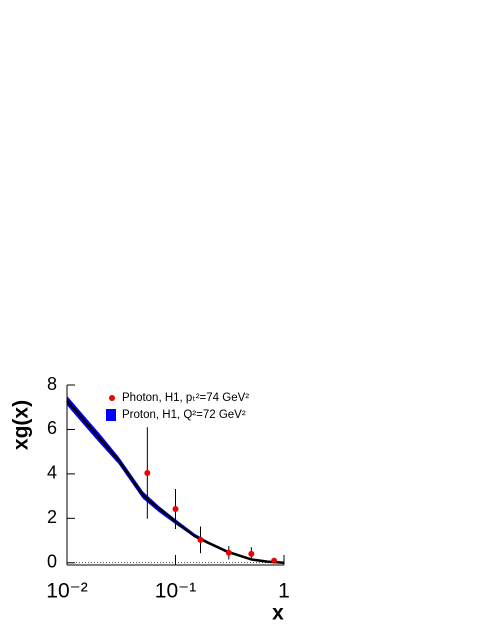 This screenshot has width=491, height=635. What do you see at coordinates (284, 591) in the screenshot?
I see `x-tick-label: 1` at bounding box center [284, 591].